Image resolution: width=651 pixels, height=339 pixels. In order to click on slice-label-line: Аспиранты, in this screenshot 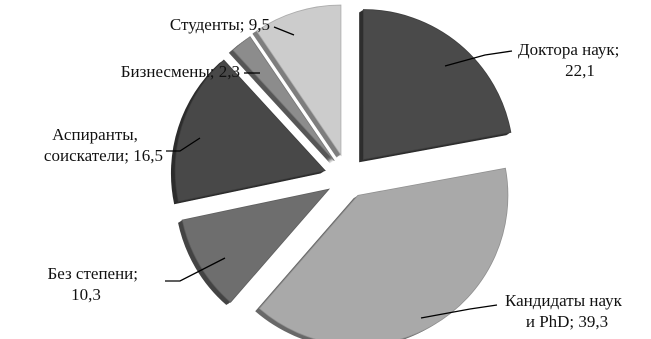, I will do `click(95, 134)`.